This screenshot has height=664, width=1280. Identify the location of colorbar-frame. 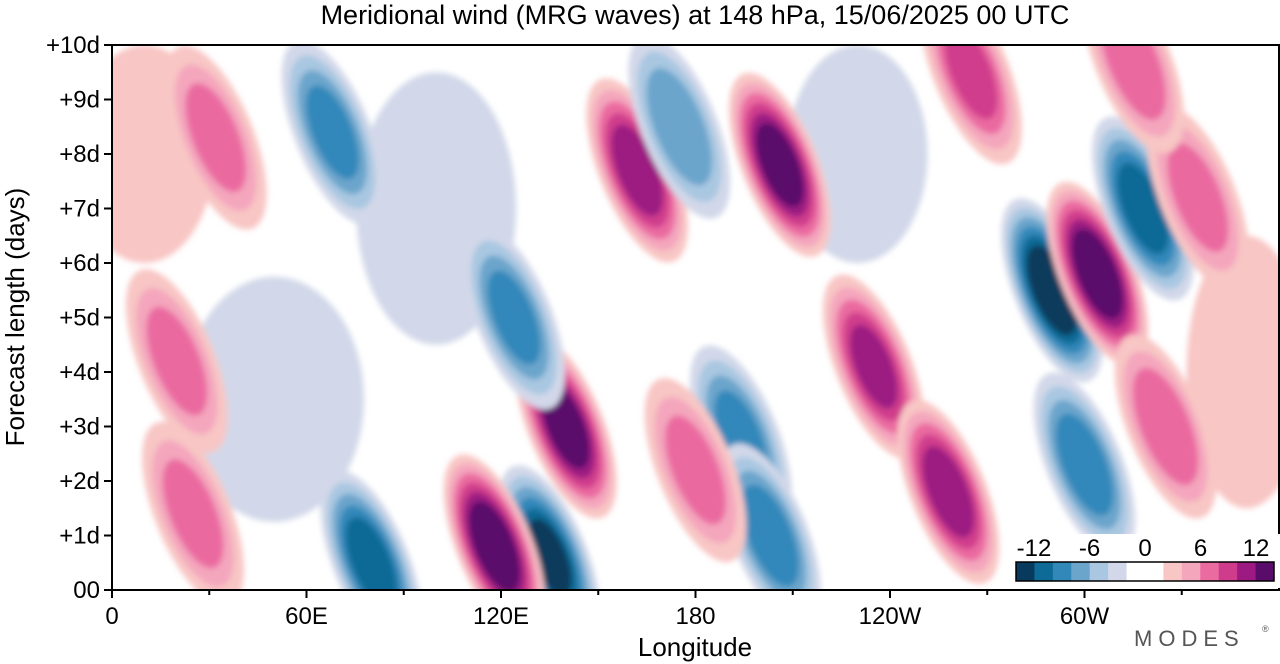
(1145, 571).